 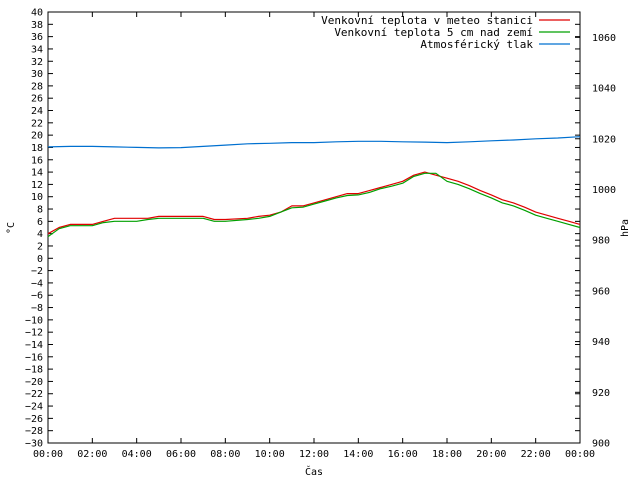 I want to click on y-tick-label: 30, so click(x=37, y=74).